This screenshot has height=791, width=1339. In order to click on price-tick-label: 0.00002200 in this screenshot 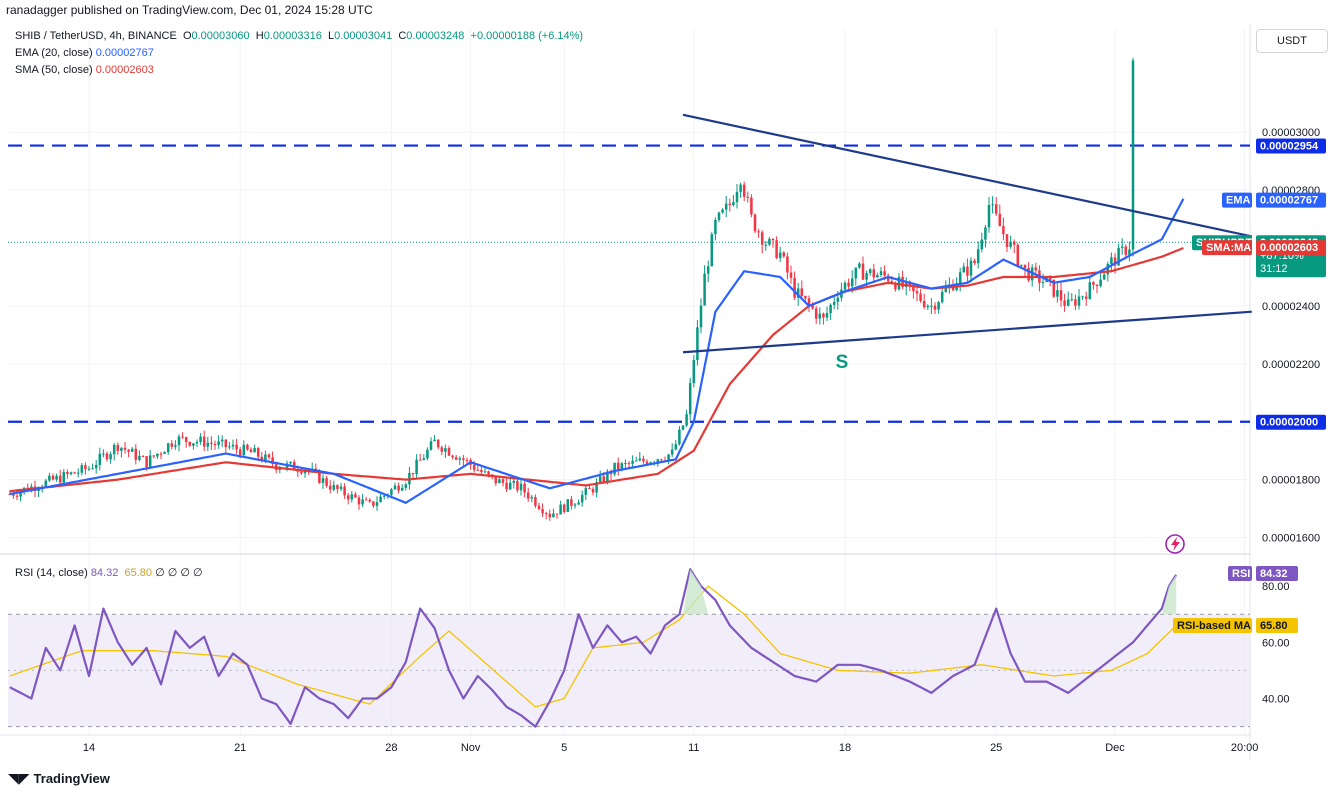, I will do `click(1291, 365)`.